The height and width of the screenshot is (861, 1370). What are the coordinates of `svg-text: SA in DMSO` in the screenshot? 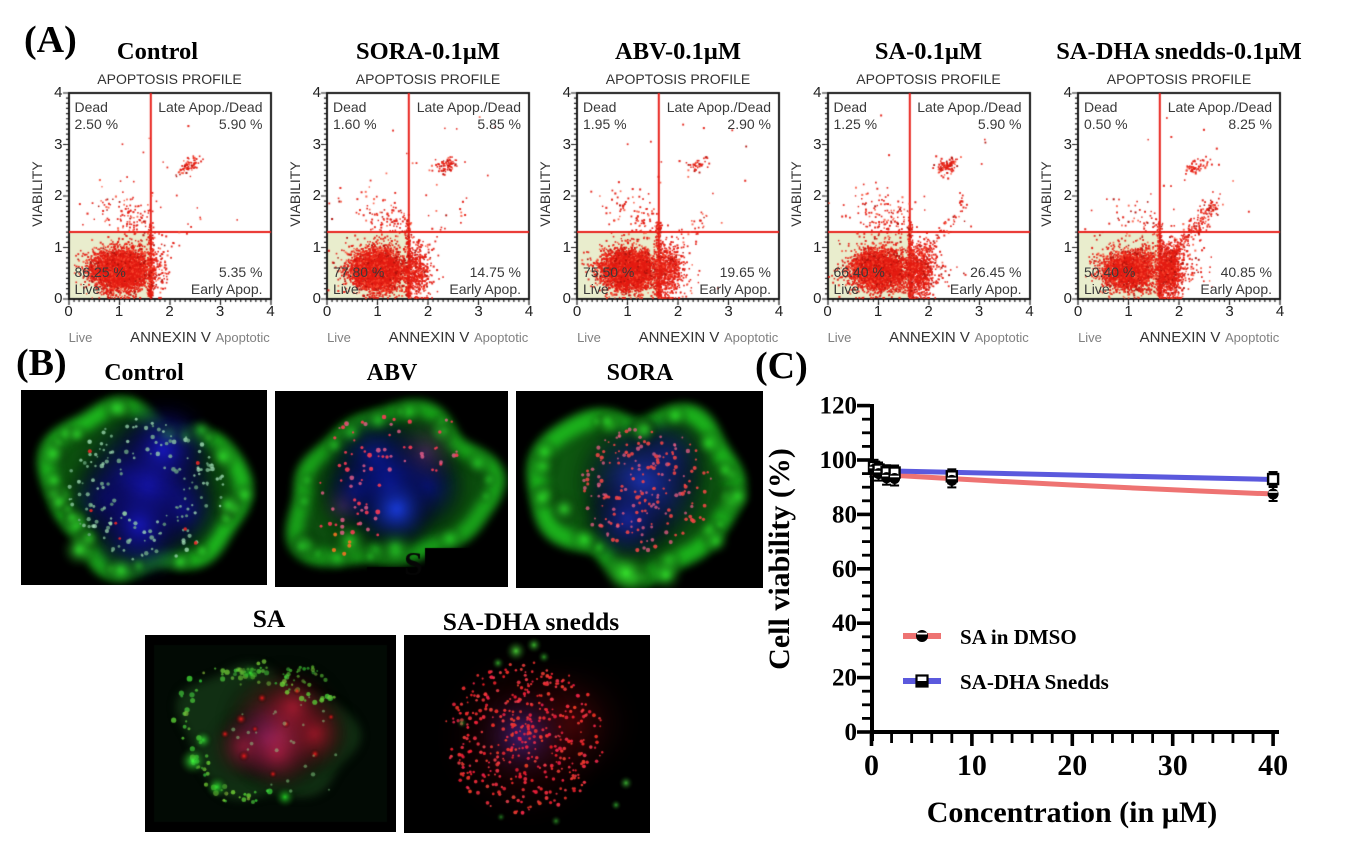 It's located at (1018, 637).